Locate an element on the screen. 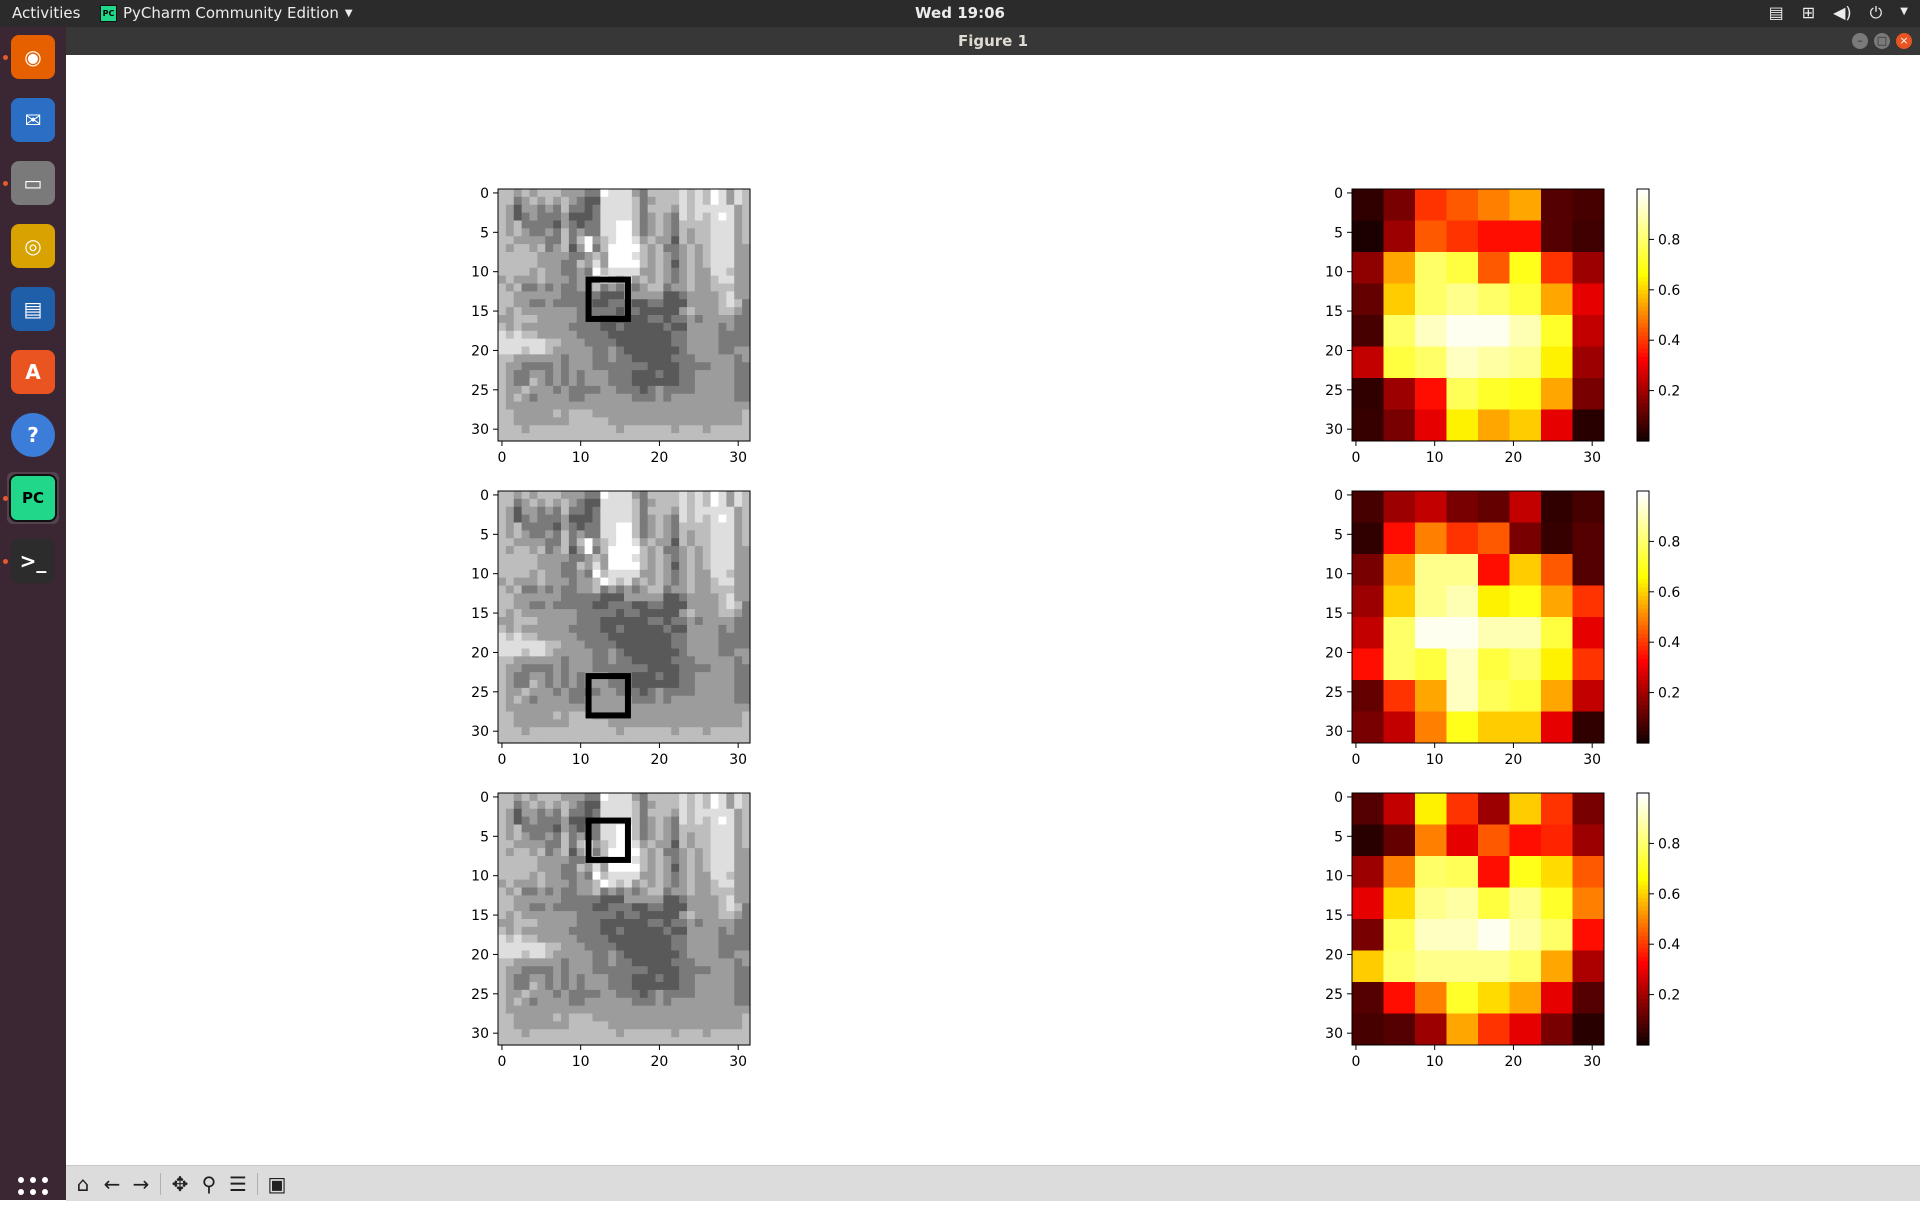 This screenshot has width=1920, height=1207. dock-item-terminal: >_ is located at coordinates (31, 561).